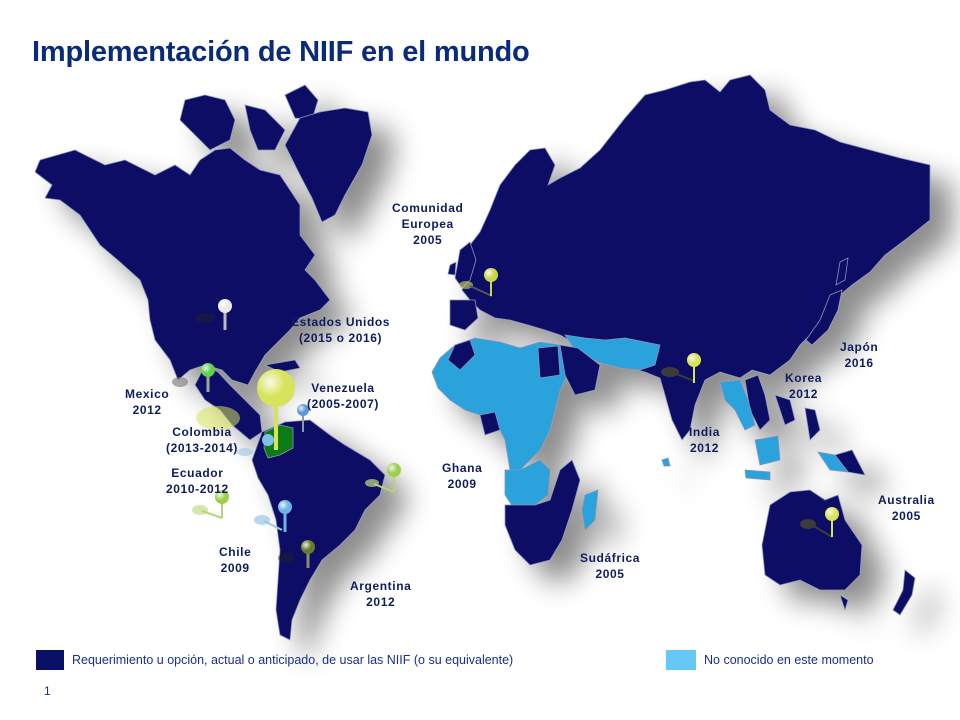 The height and width of the screenshot is (720, 960). Describe the element at coordinates (610, 558) in the screenshot. I see `label-south-africa-name: Sudáfrica` at that location.